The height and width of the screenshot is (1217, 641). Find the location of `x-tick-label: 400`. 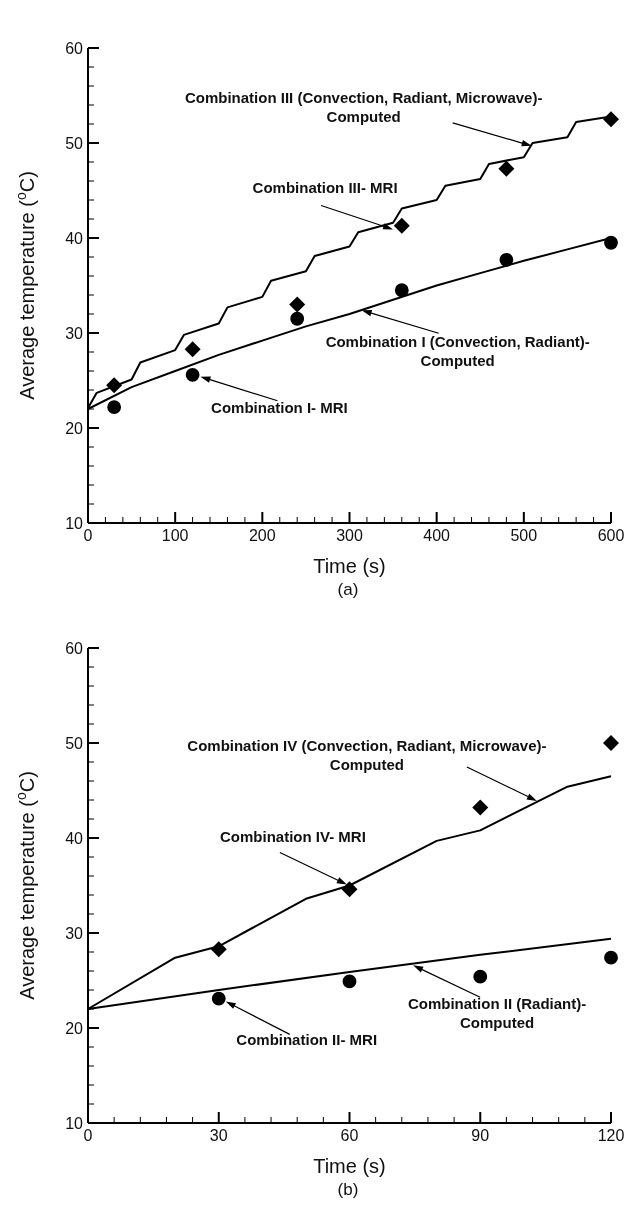

x-tick-label: 400 is located at coordinates (437, 535).